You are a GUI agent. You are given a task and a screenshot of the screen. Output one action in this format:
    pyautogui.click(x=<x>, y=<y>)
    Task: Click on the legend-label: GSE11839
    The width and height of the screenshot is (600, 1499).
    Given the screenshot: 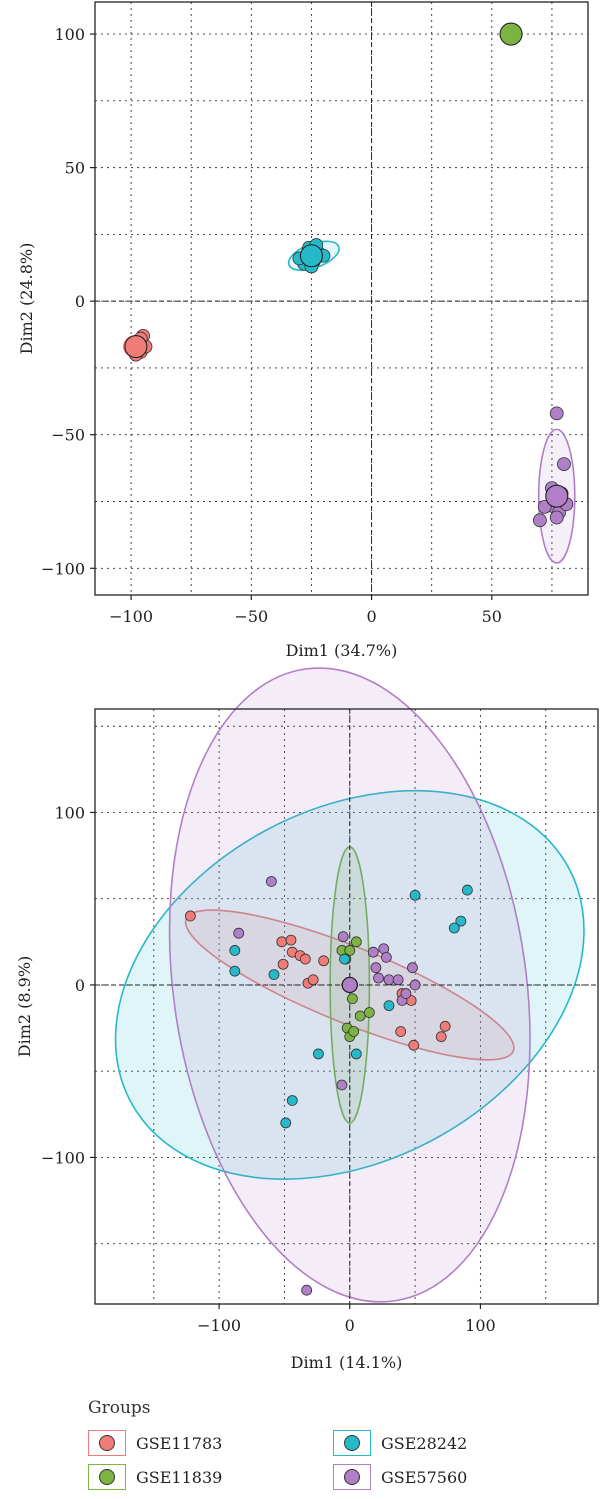 What is the action you would take?
    pyautogui.click(x=179, y=1477)
    